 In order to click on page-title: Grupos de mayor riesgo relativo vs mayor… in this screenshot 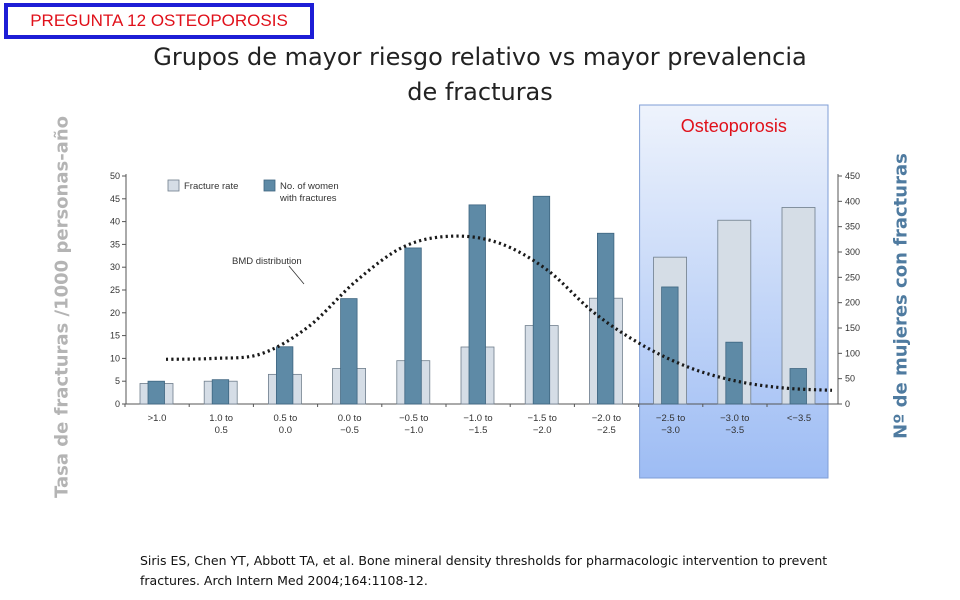, I will do `click(480, 75)`.